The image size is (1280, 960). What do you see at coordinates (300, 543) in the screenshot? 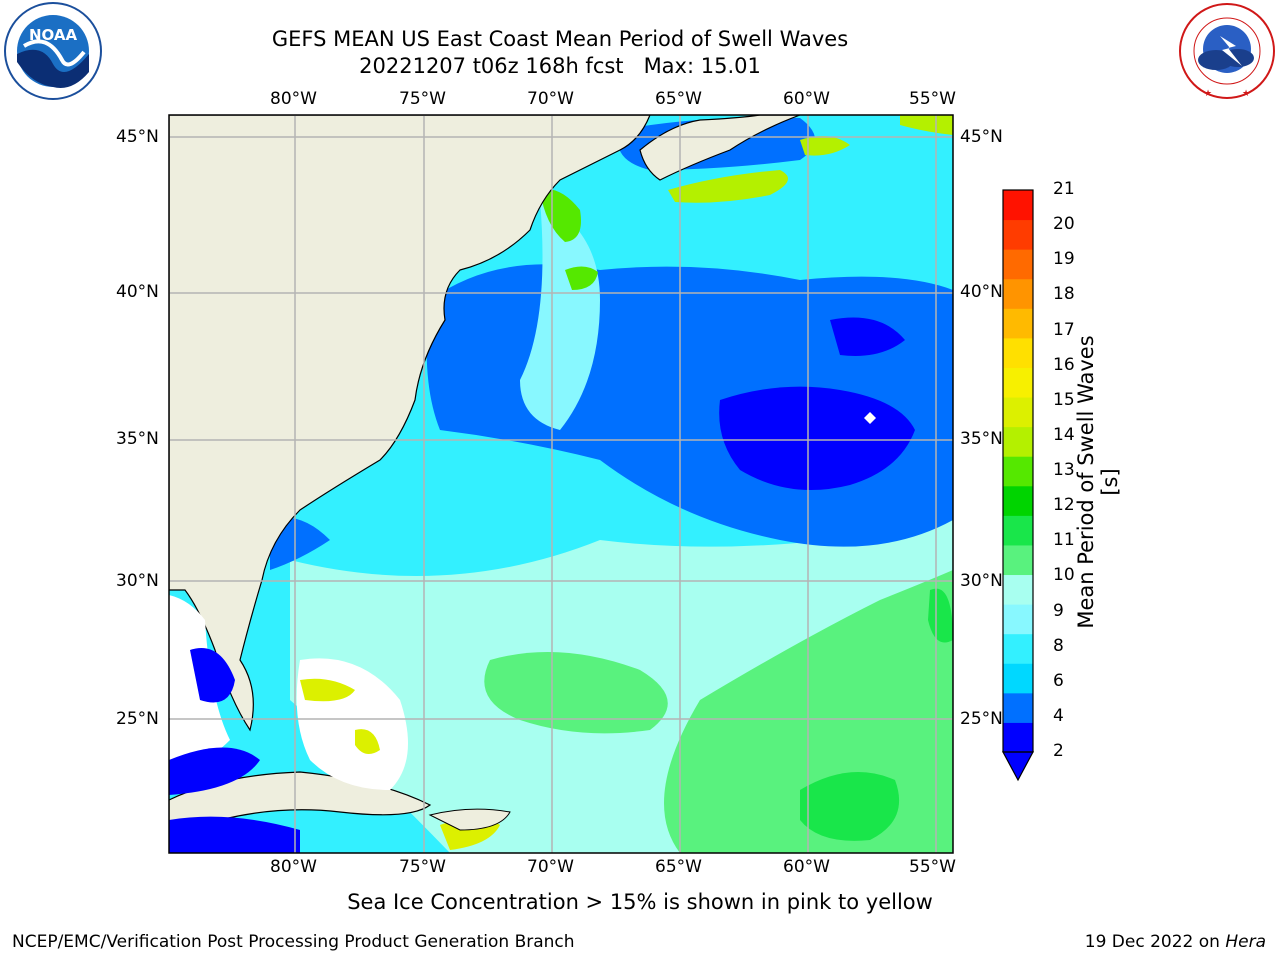
I see `swell-coastal-fringe` at bounding box center [300, 543].